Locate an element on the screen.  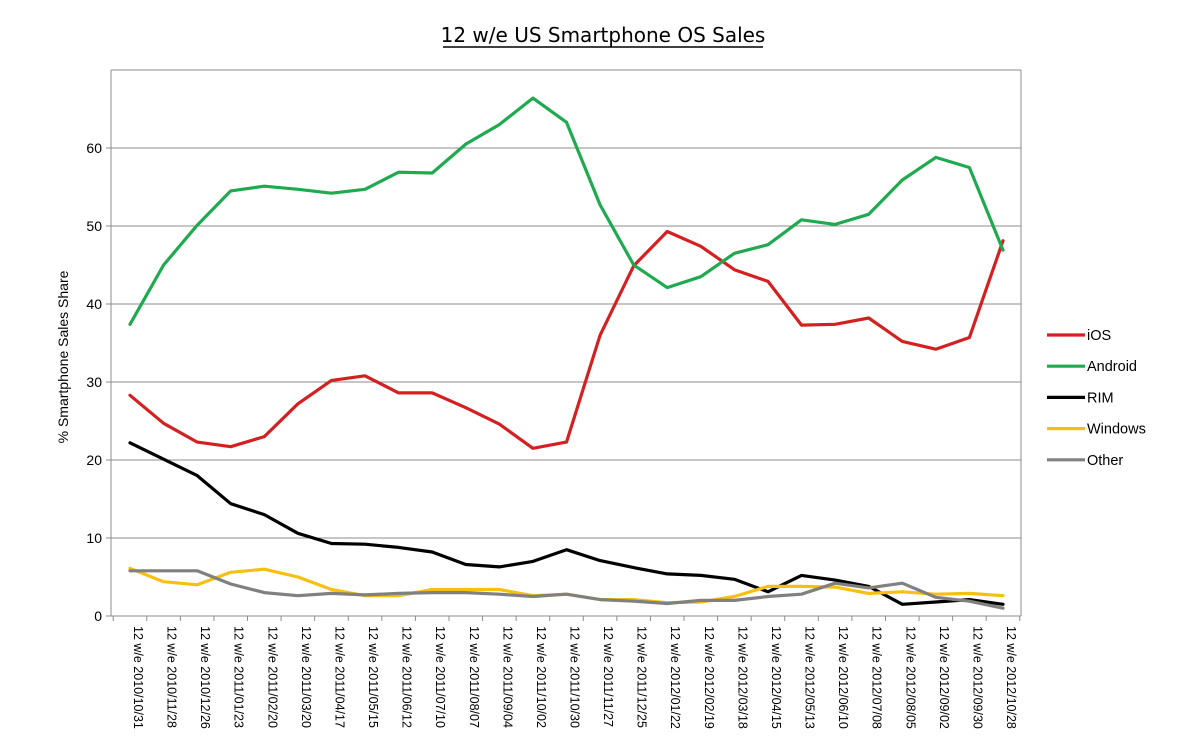
legend-label-windows: Windows is located at coordinates (1116, 430).